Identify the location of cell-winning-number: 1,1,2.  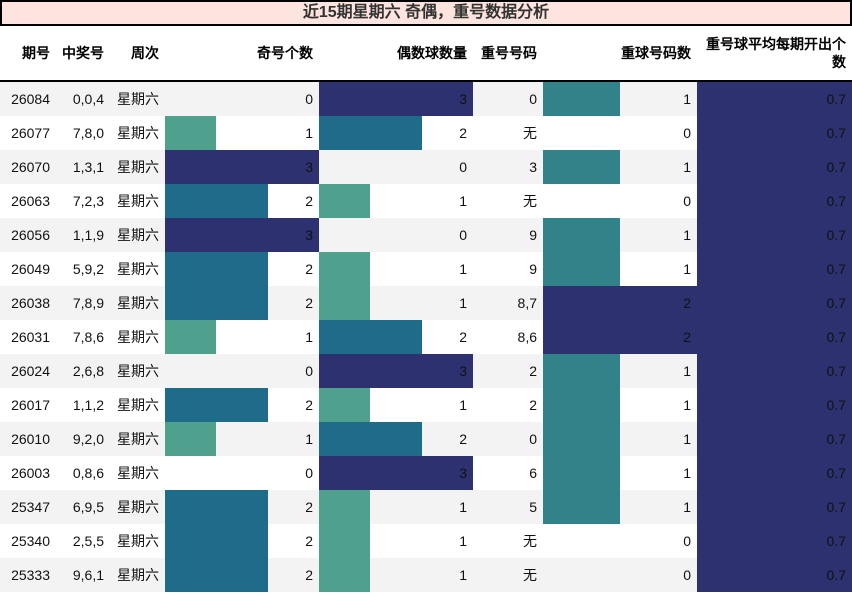
(83, 405).